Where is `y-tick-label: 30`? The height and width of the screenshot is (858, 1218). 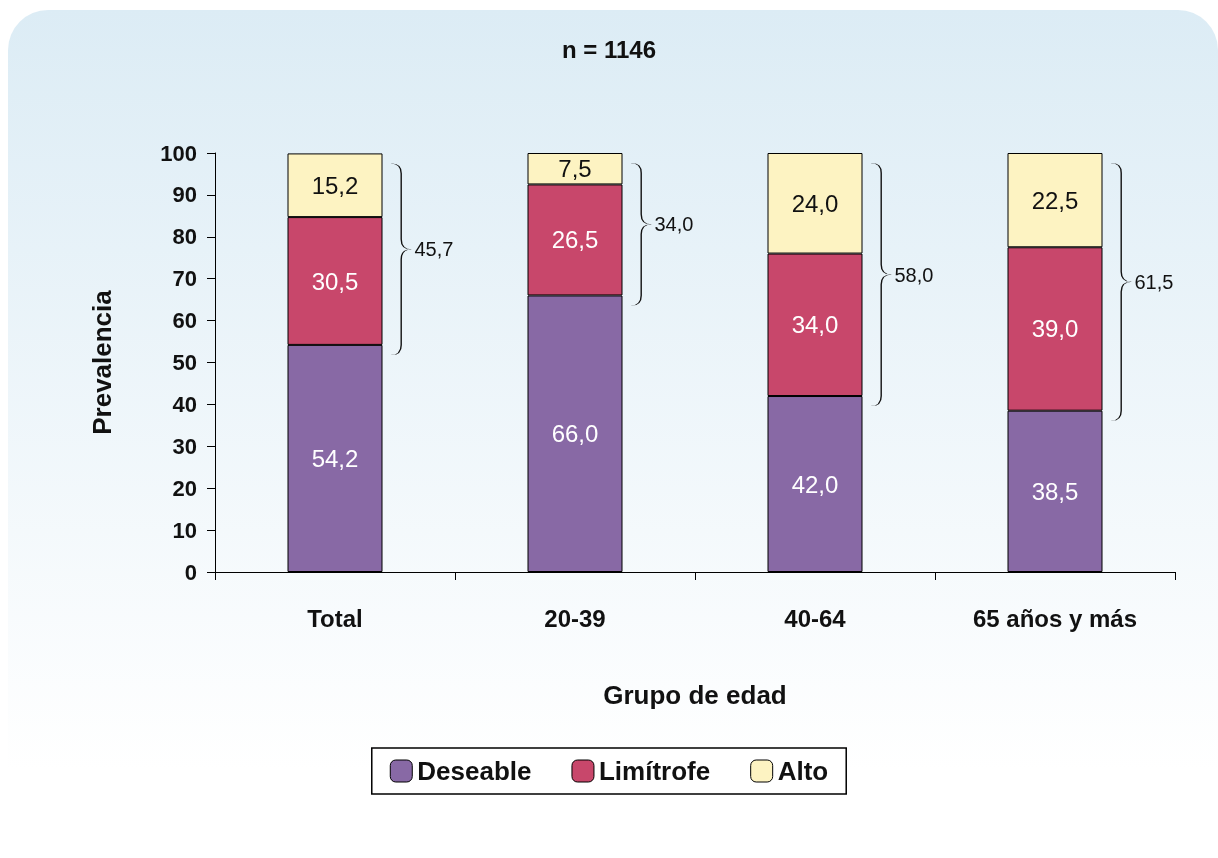
y-tick-label: 30 is located at coordinates (184, 446).